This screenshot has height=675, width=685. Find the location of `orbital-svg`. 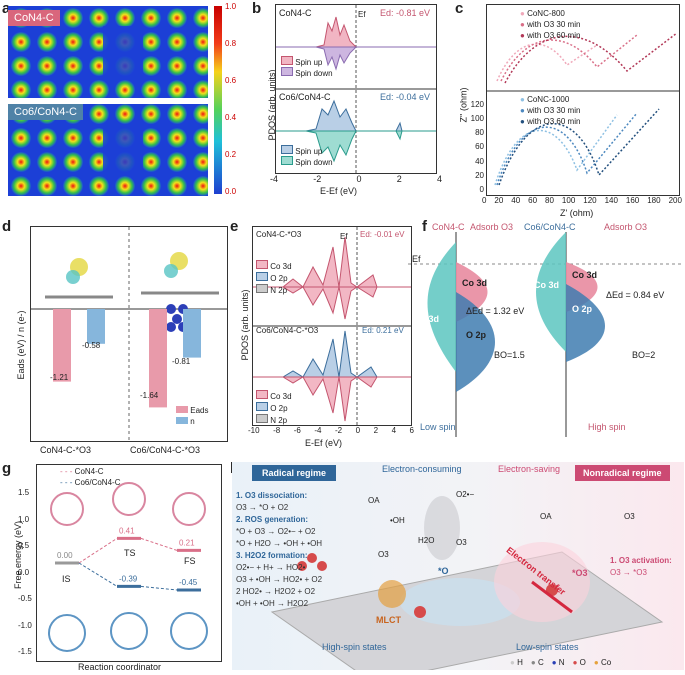

orbital-svg is located at coordinates (545, 334).